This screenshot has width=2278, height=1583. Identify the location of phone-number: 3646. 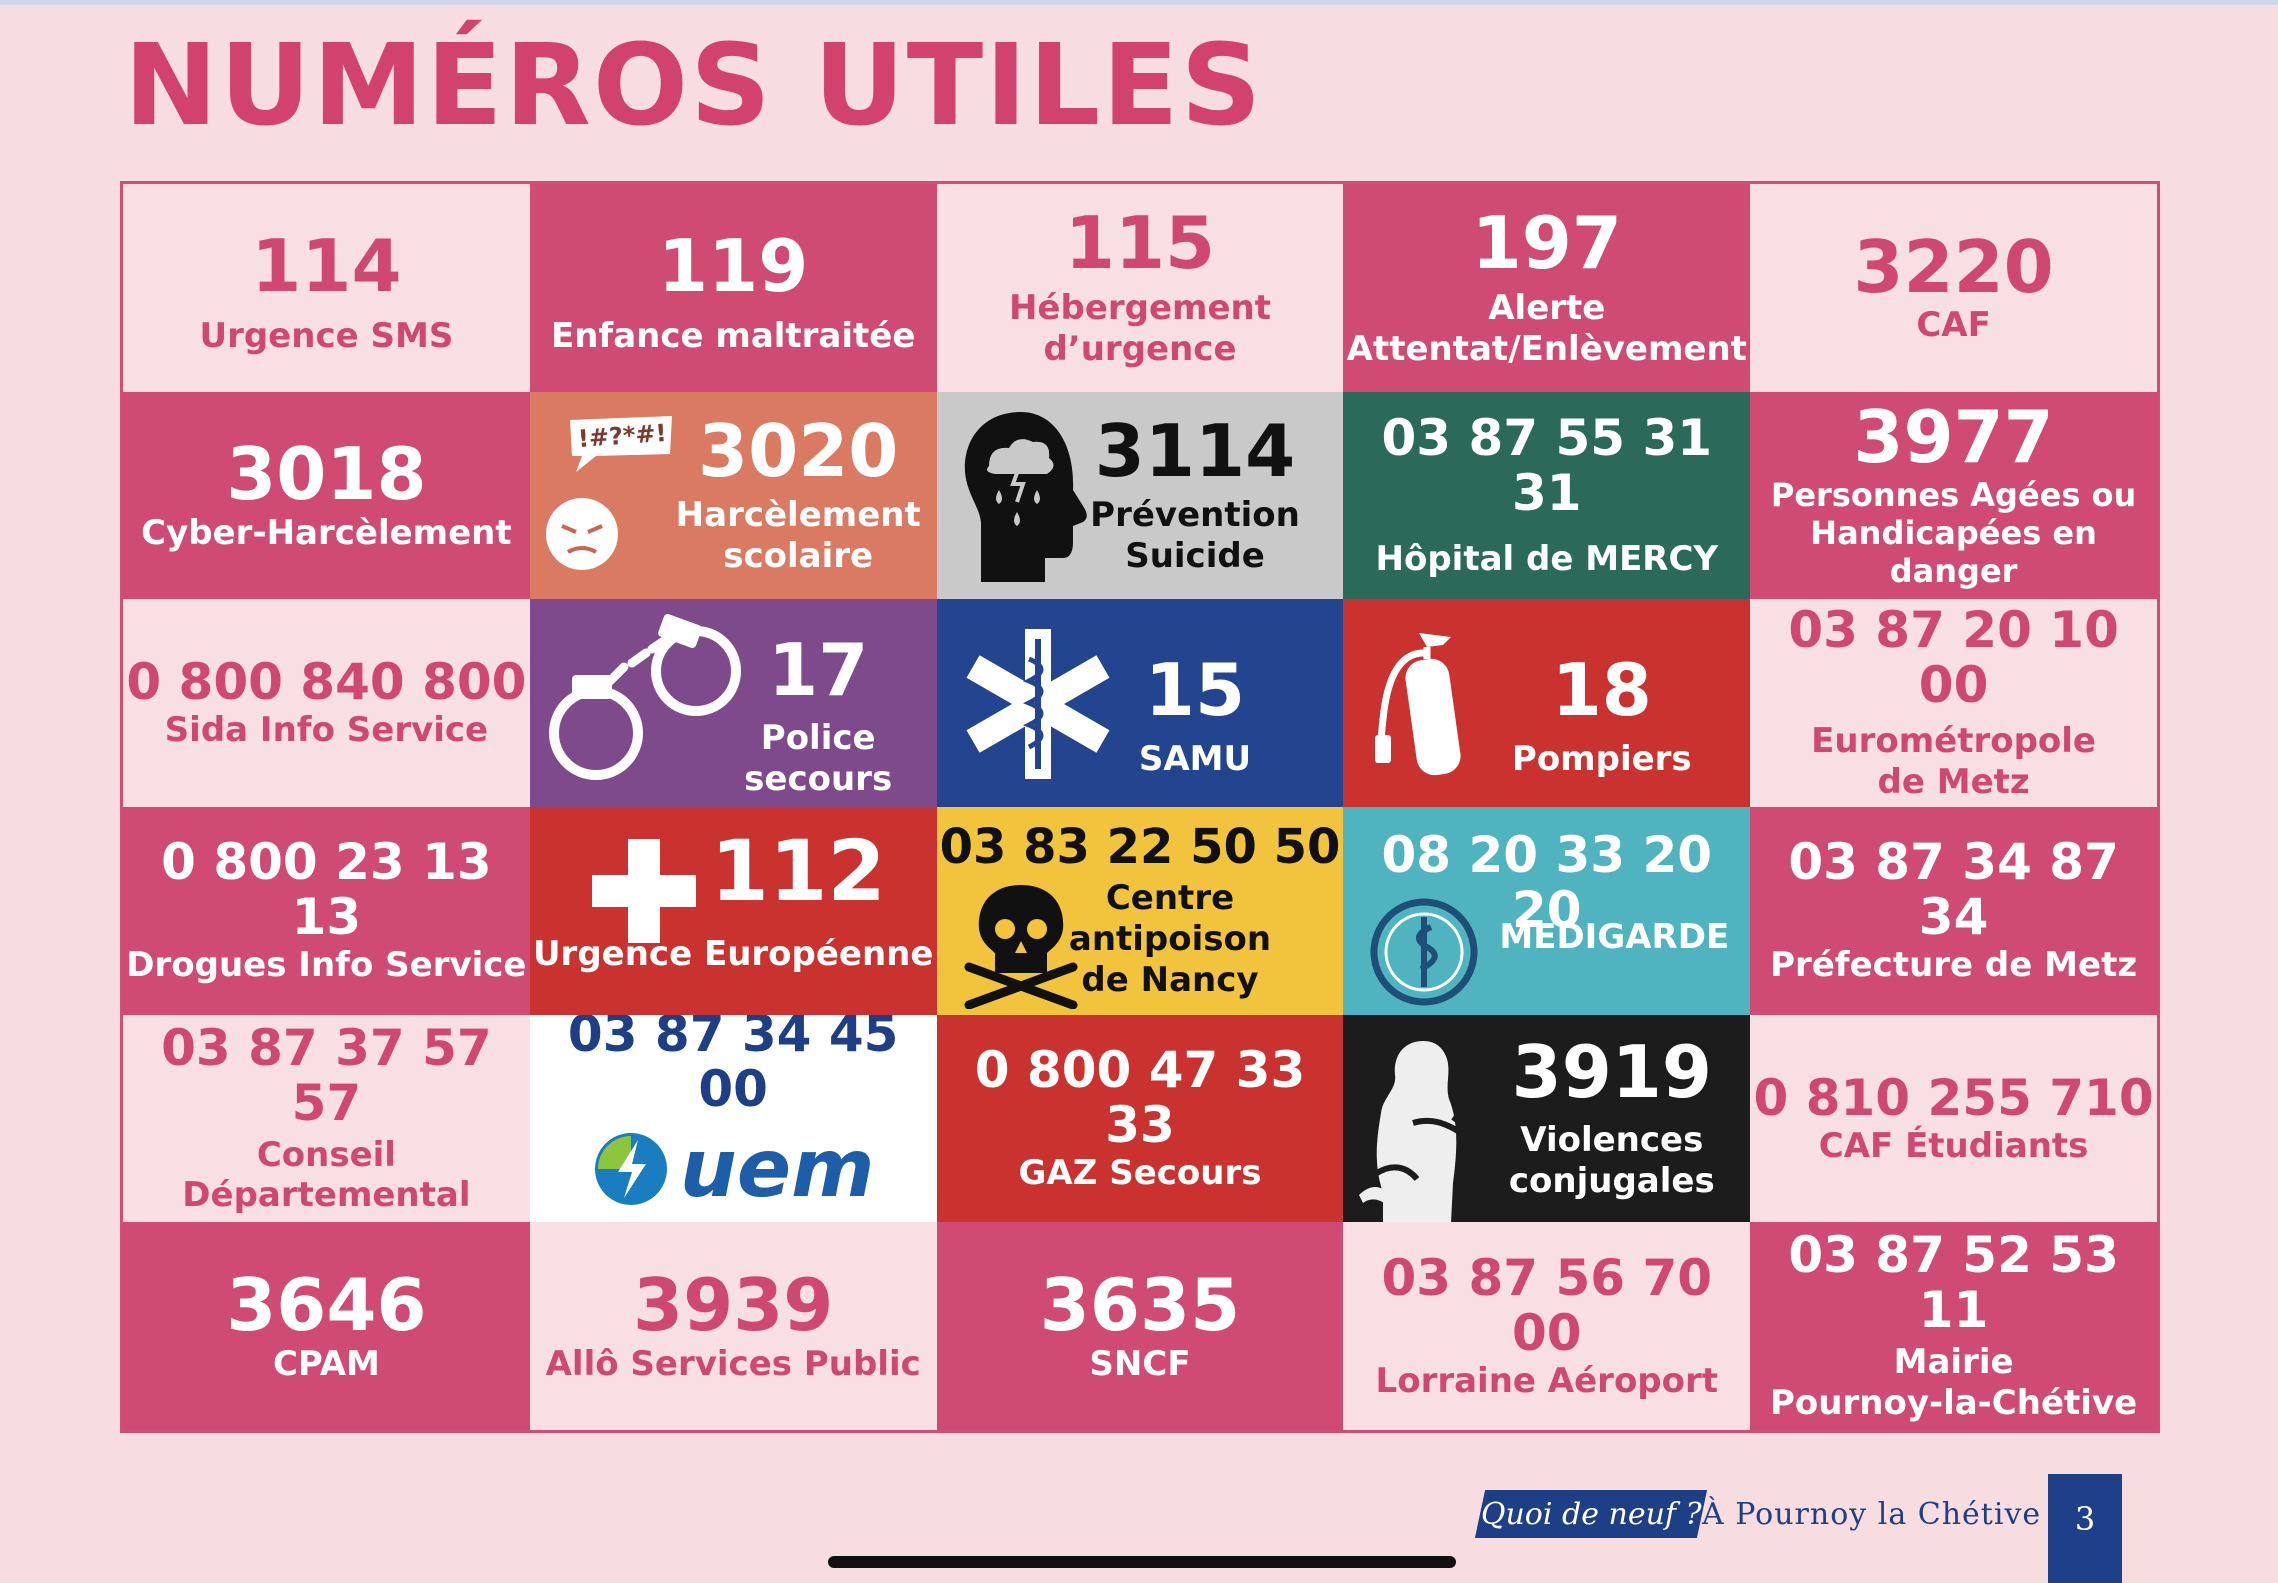
(326, 1304).